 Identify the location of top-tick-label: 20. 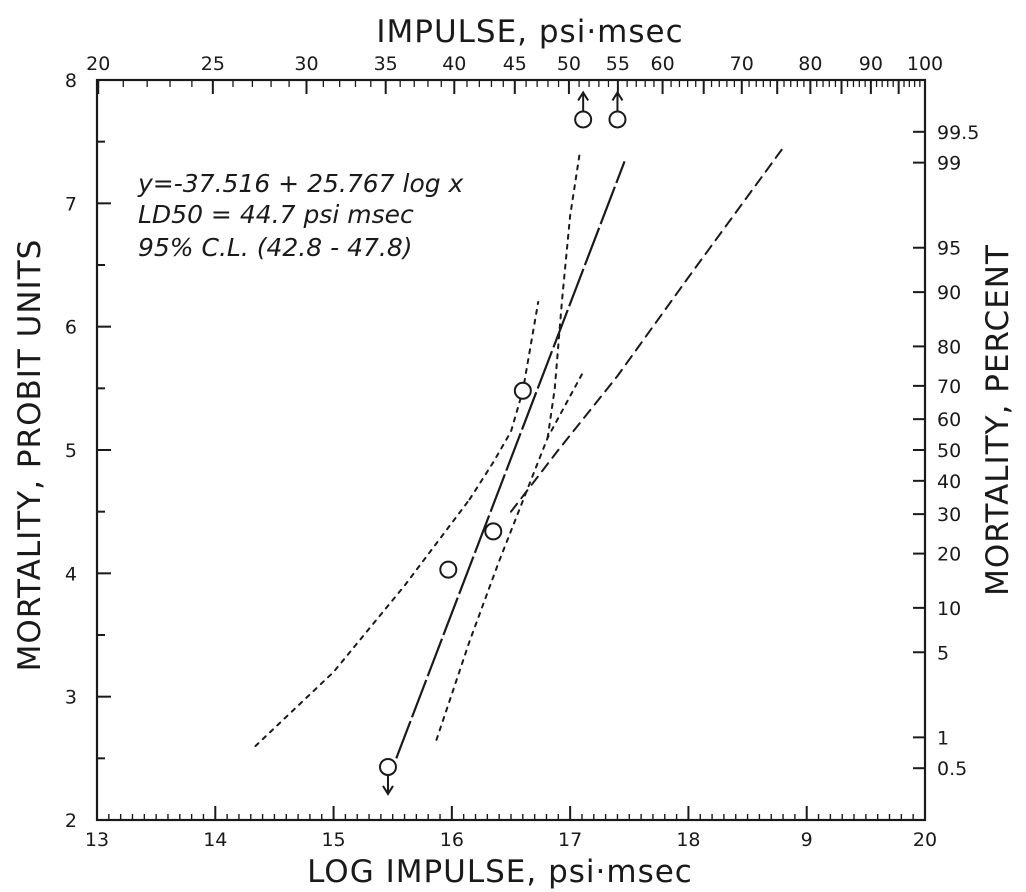
(98, 64).